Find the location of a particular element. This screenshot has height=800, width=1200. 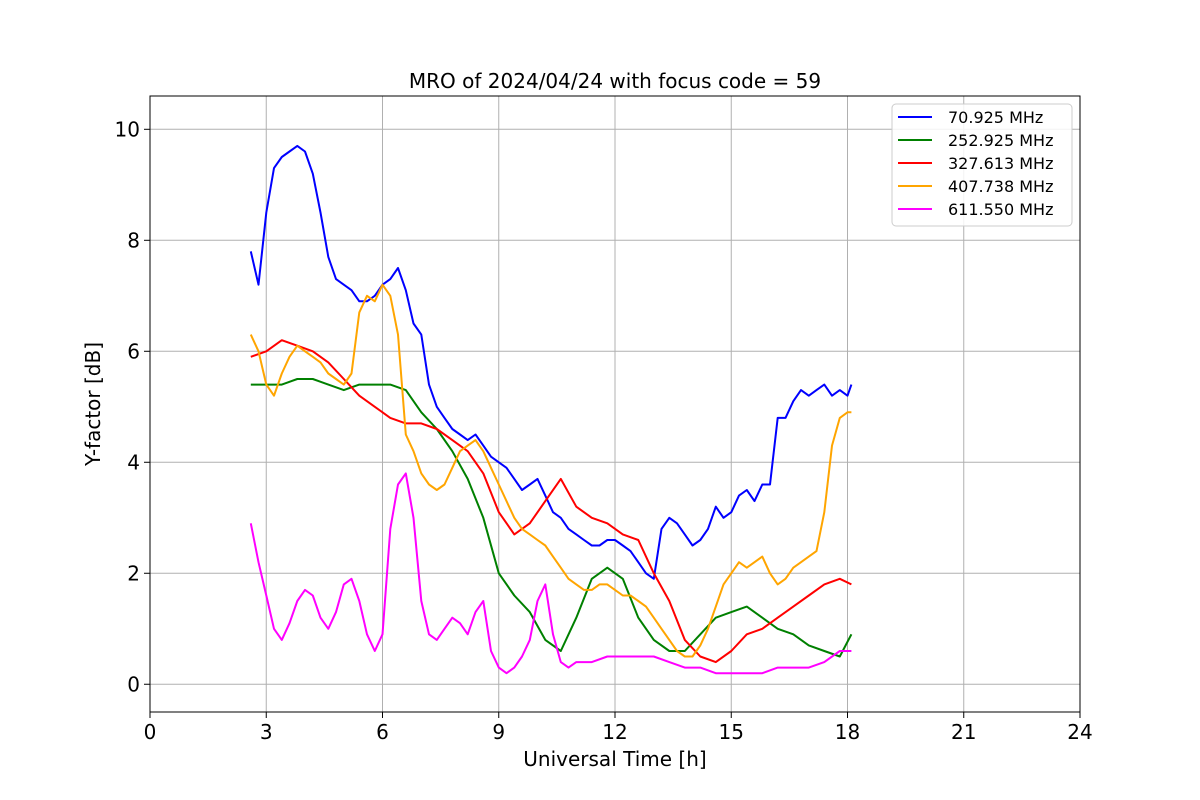

legend-entry: 611.550 MHz is located at coordinates (1000, 209).